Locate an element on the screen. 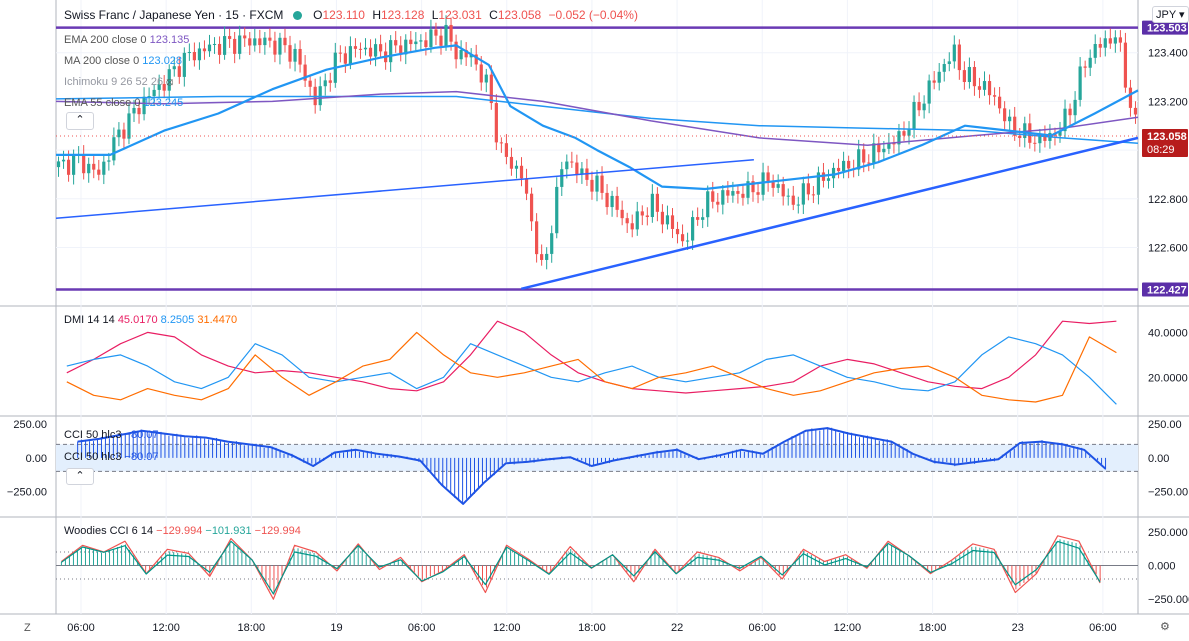 Image resolution: width=1189 pixels, height=641 pixels. cci-line is located at coordinates (592, 466).